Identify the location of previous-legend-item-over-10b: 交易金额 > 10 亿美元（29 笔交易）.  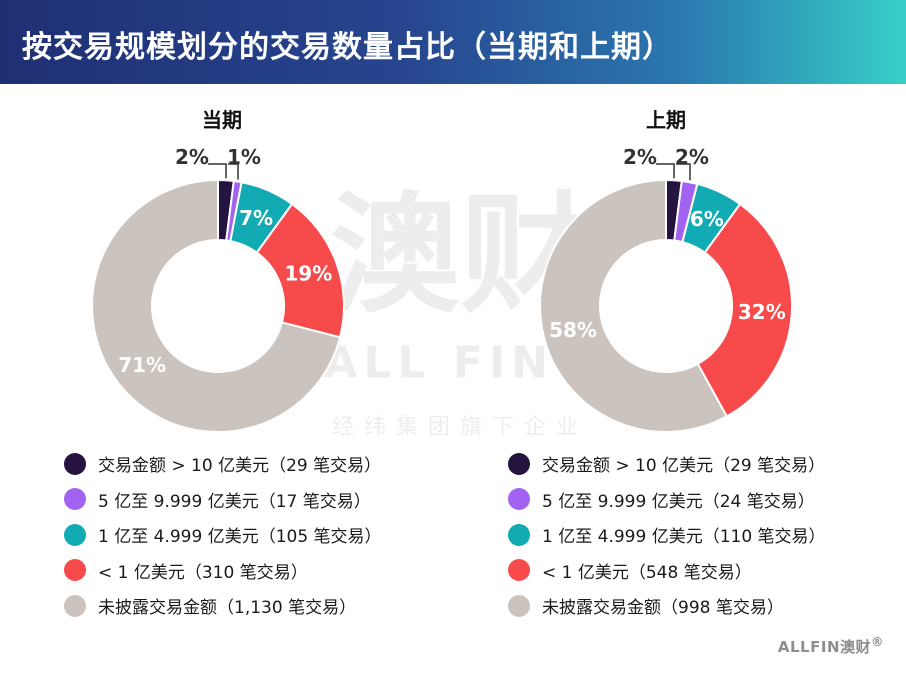
(667, 464).